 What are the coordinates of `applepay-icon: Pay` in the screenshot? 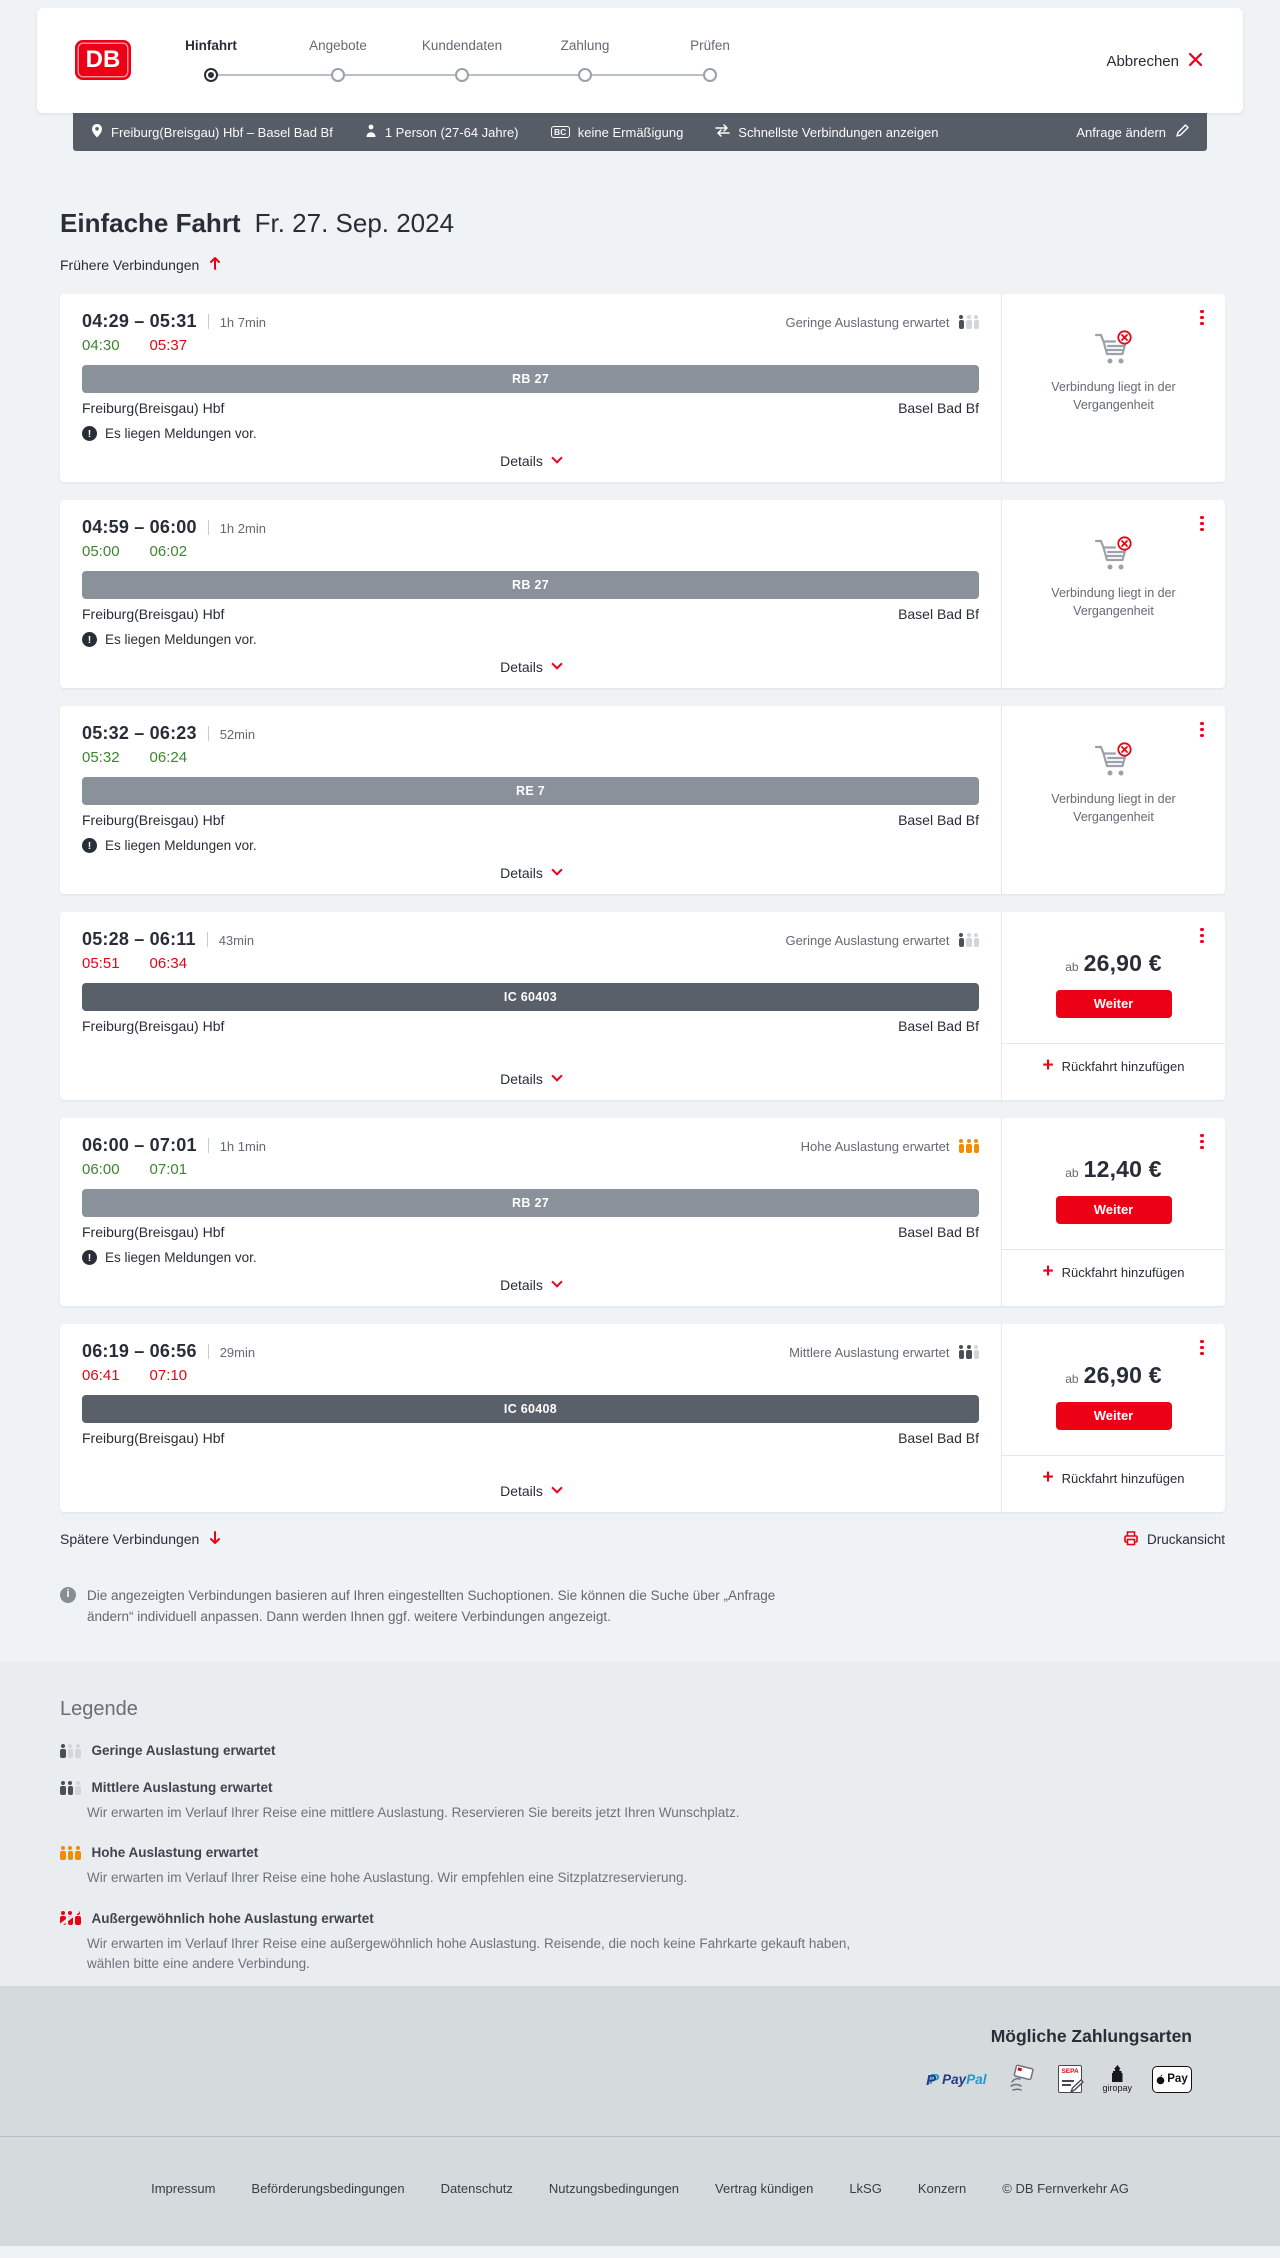 It's located at (1172, 2079).